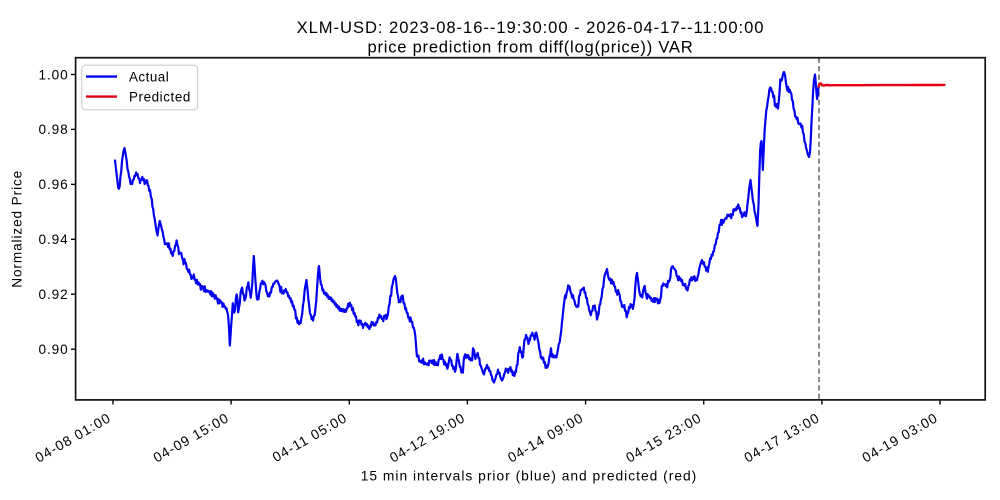 This screenshot has width=1000, height=500. Describe the element at coordinates (160, 96) in the screenshot. I see `svg-text: Predicted` at that location.